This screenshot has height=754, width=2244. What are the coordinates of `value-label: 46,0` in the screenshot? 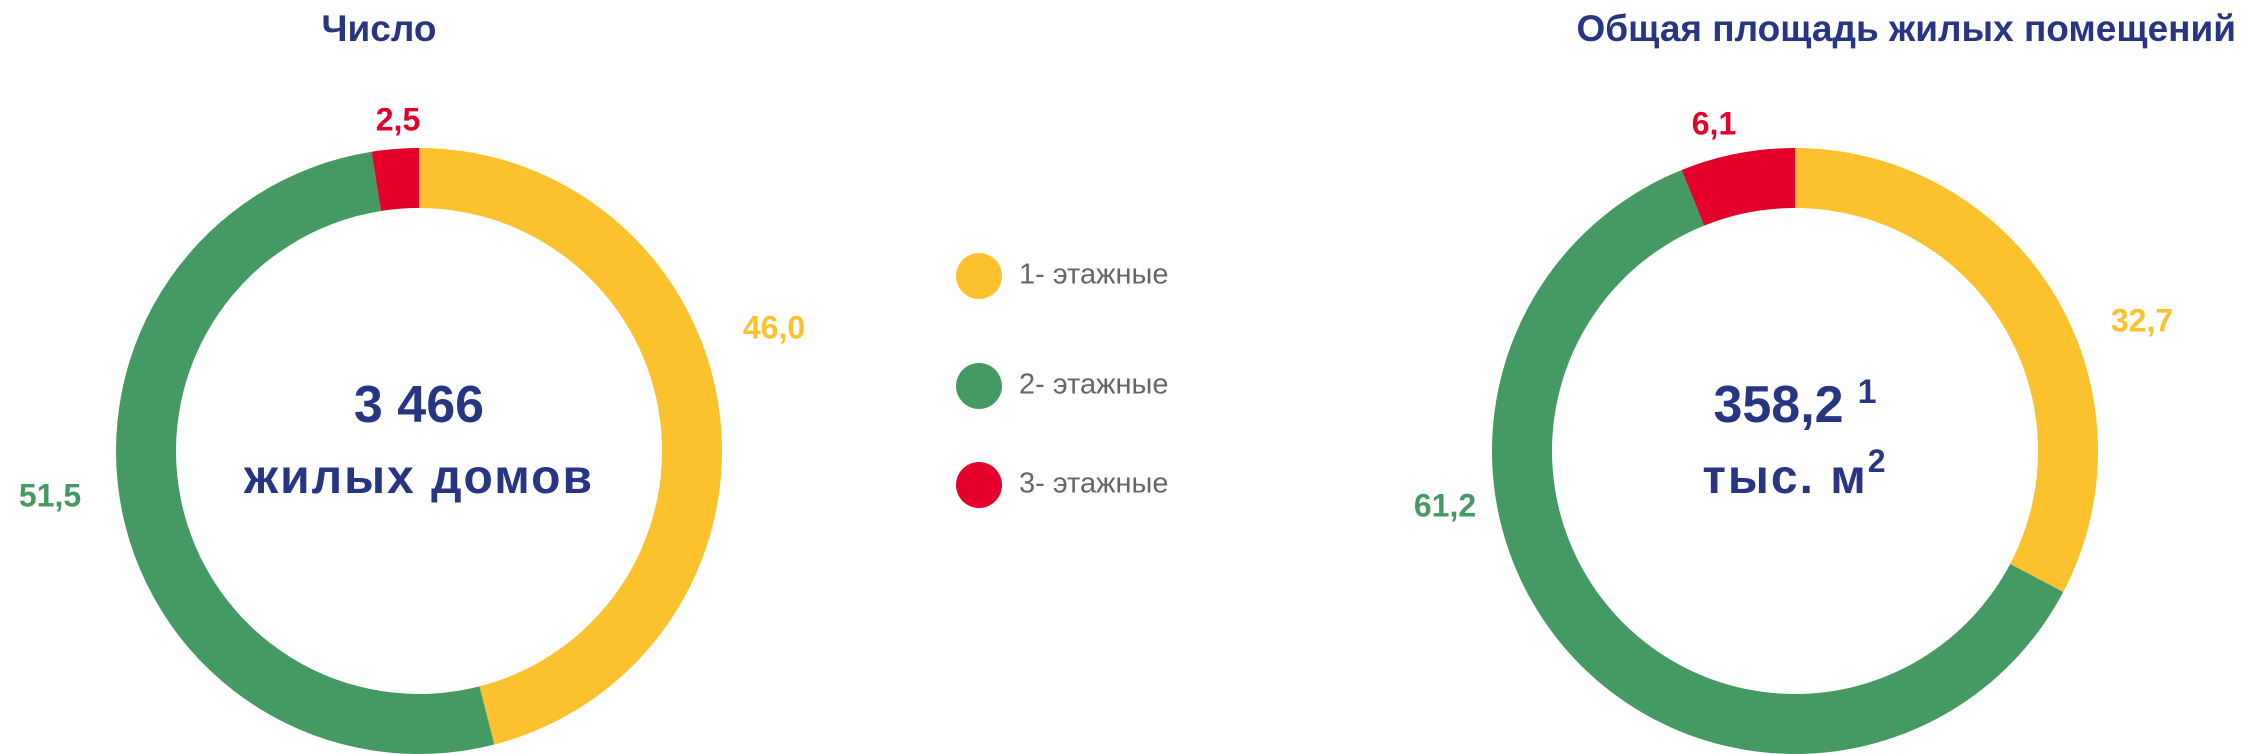 It's located at (774, 327).